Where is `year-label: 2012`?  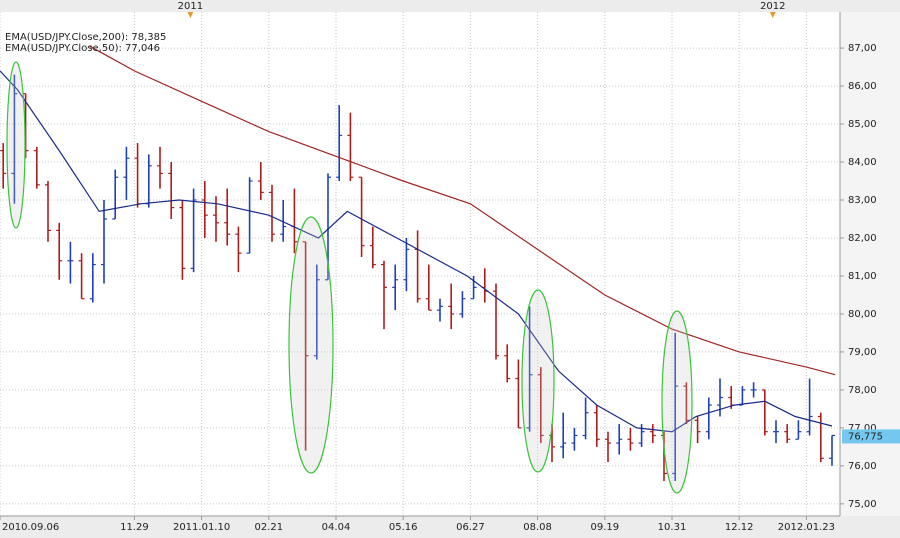
year-label: 2012 is located at coordinates (772, 6).